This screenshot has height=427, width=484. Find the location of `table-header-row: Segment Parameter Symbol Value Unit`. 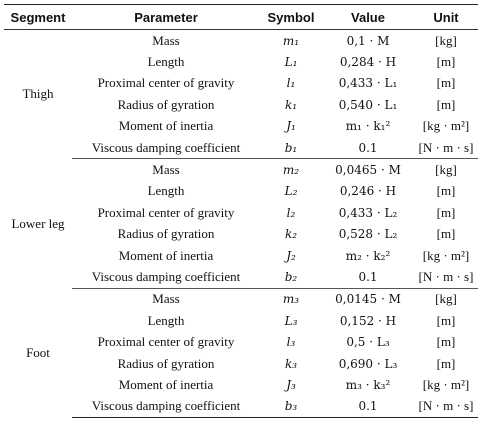

table-header-row: Segment Parameter Symbol Value Unit is located at coordinates (241, 17).